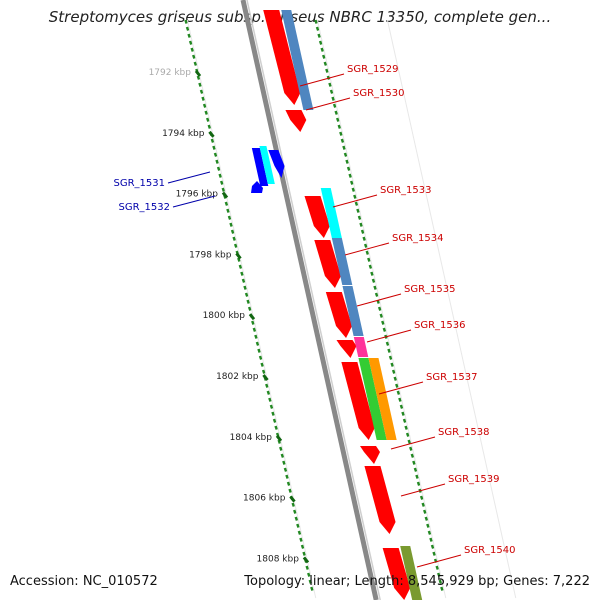 The image size is (600, 600). I want to click on gene-label-sgr_1537: SGR_1537, so click(452, 377).